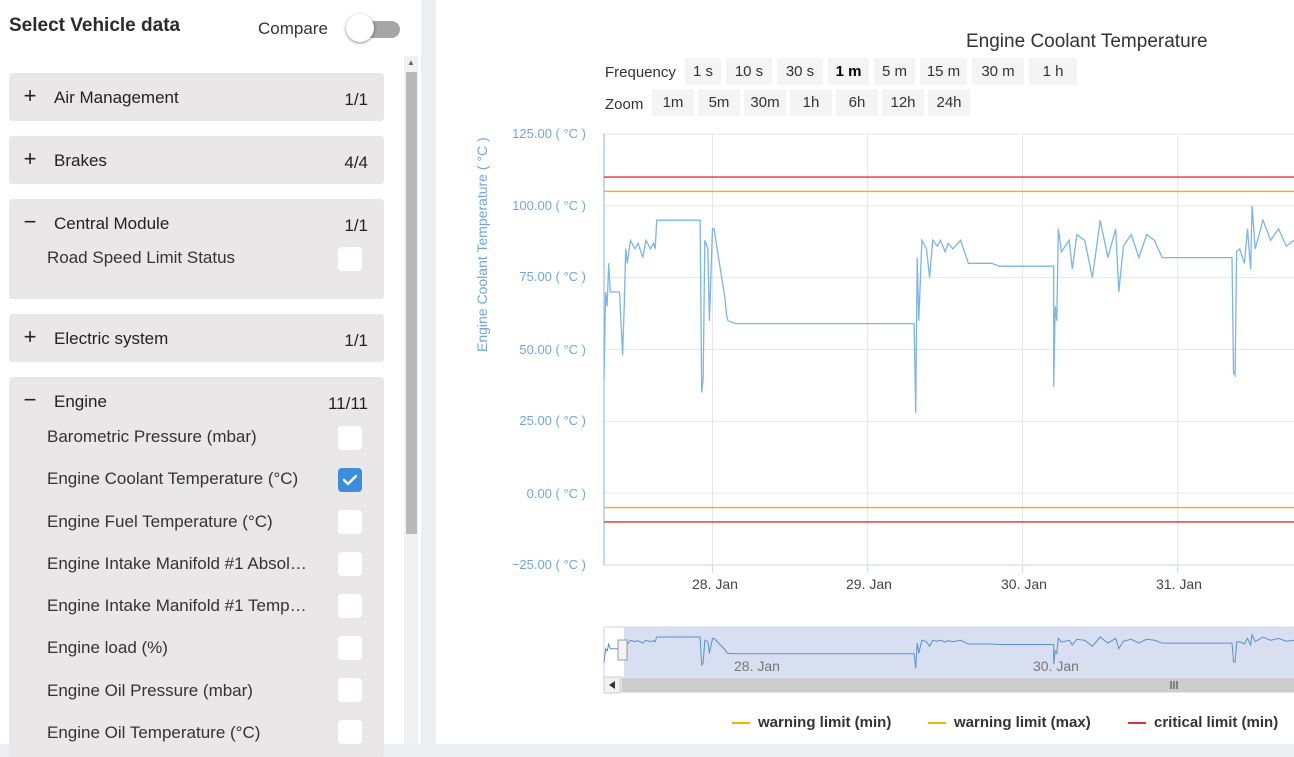 Image resolution: width=1294 pixels, height=757 pixels. I want to click on item-label: Engine Oil Temperature (°C), so click(154, 732).